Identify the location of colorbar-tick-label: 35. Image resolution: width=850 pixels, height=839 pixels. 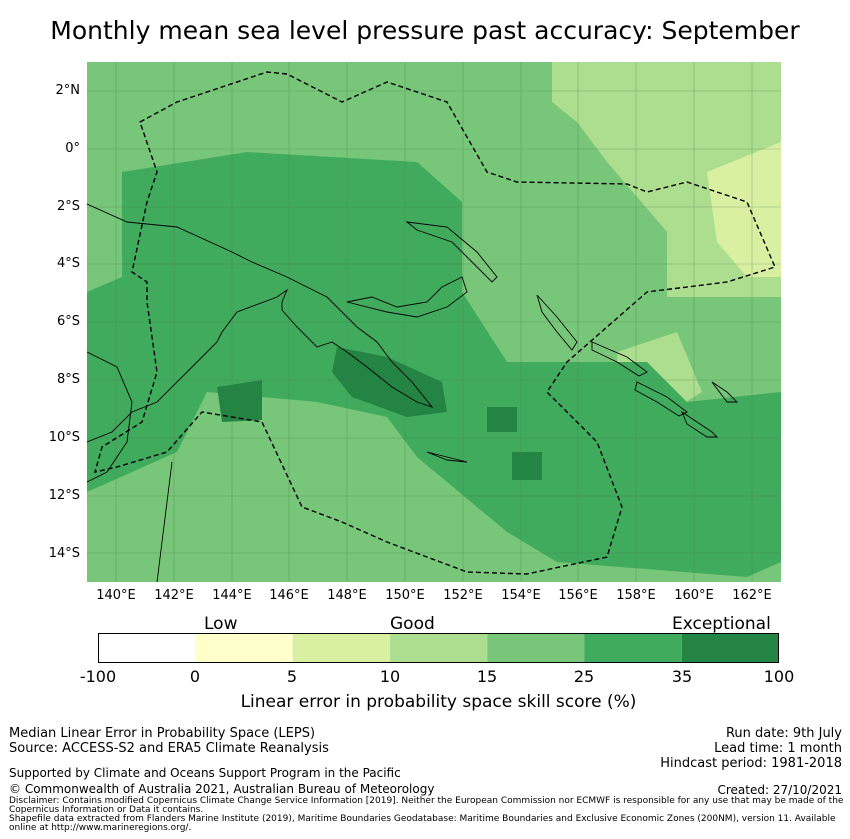
(682, 676).